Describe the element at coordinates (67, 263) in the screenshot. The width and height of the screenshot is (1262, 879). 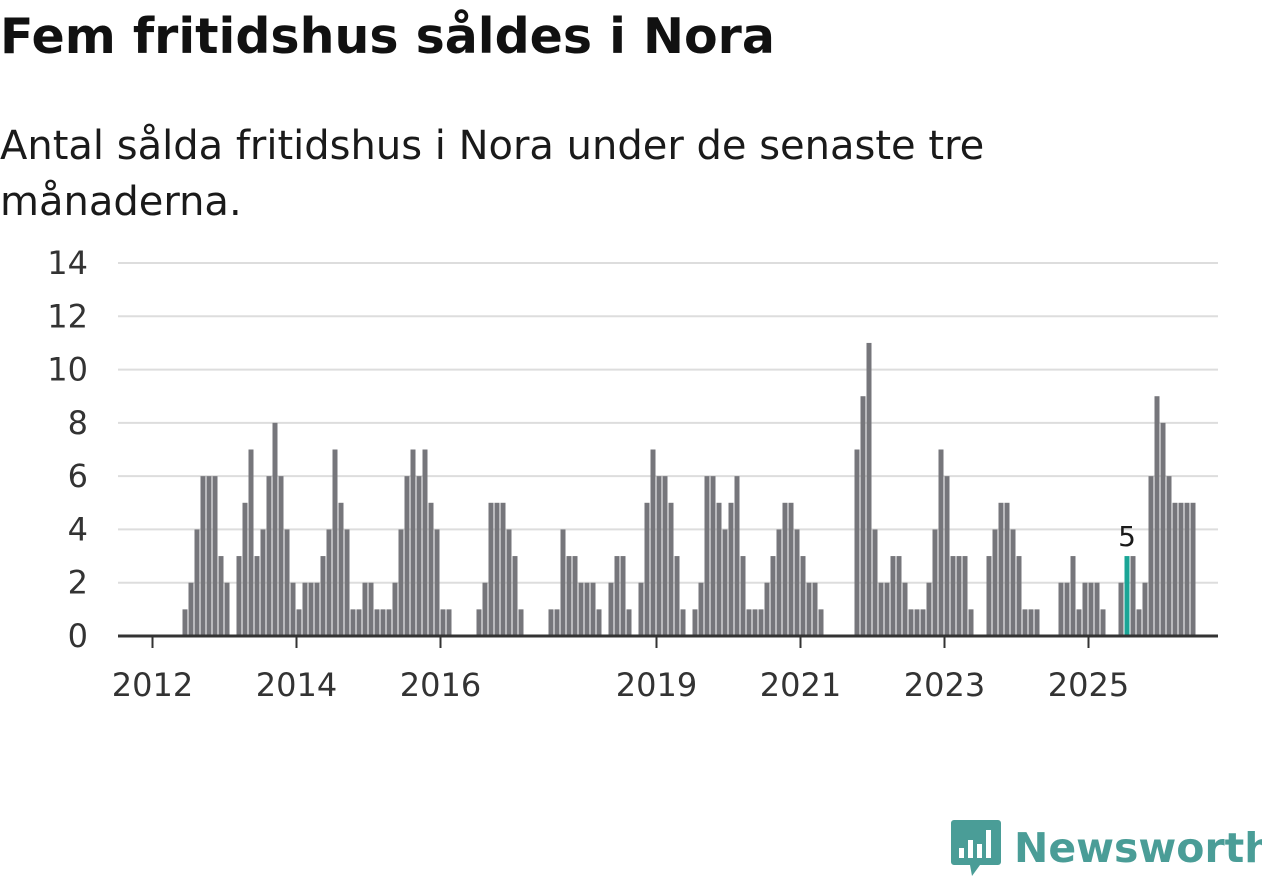
I see `y-tick-label: 14` at that location.